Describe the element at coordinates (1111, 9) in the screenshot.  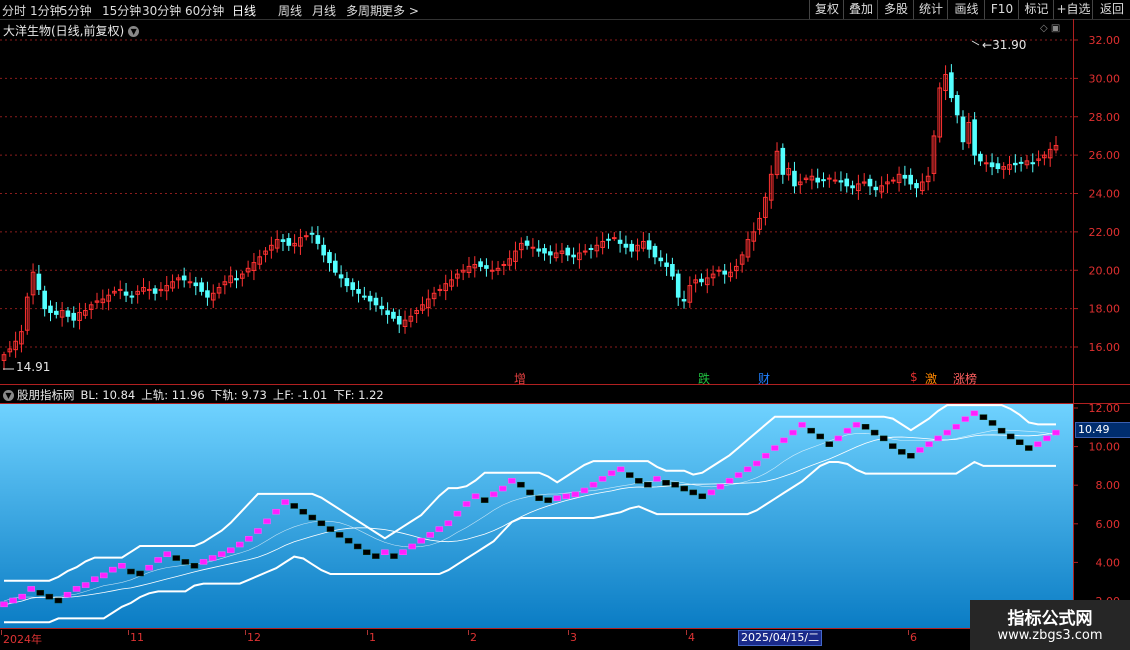
I see `toolbar-button-8: 返回` at that location.